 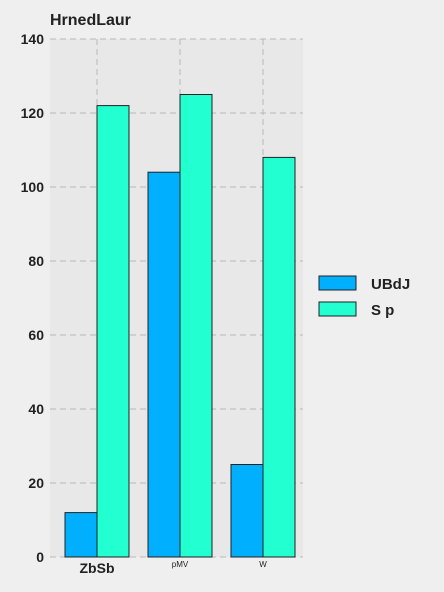 What do you see at coordinates (390, 284) in the screenshot?
I see `legend-label: UBdJ` at bounding box center [390, 284].